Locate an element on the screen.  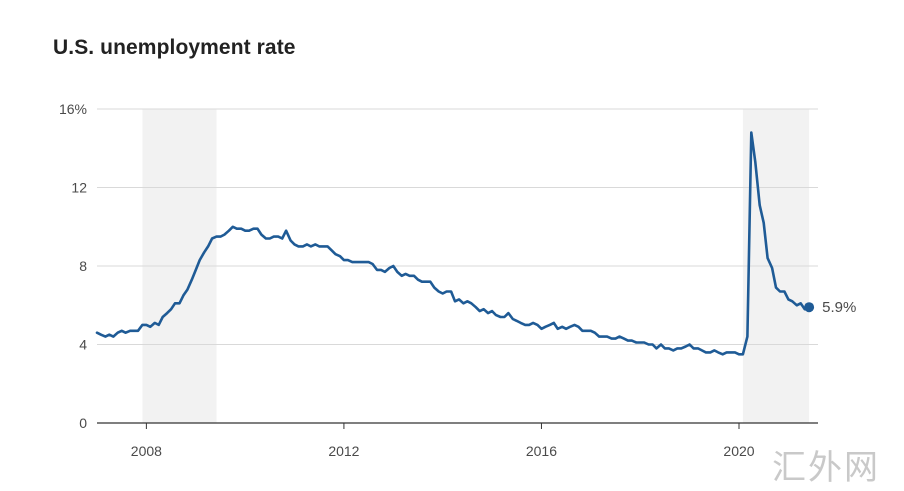
y-axis-ticks: 0 4 8 12 16% is located at coordinates (73, 266).